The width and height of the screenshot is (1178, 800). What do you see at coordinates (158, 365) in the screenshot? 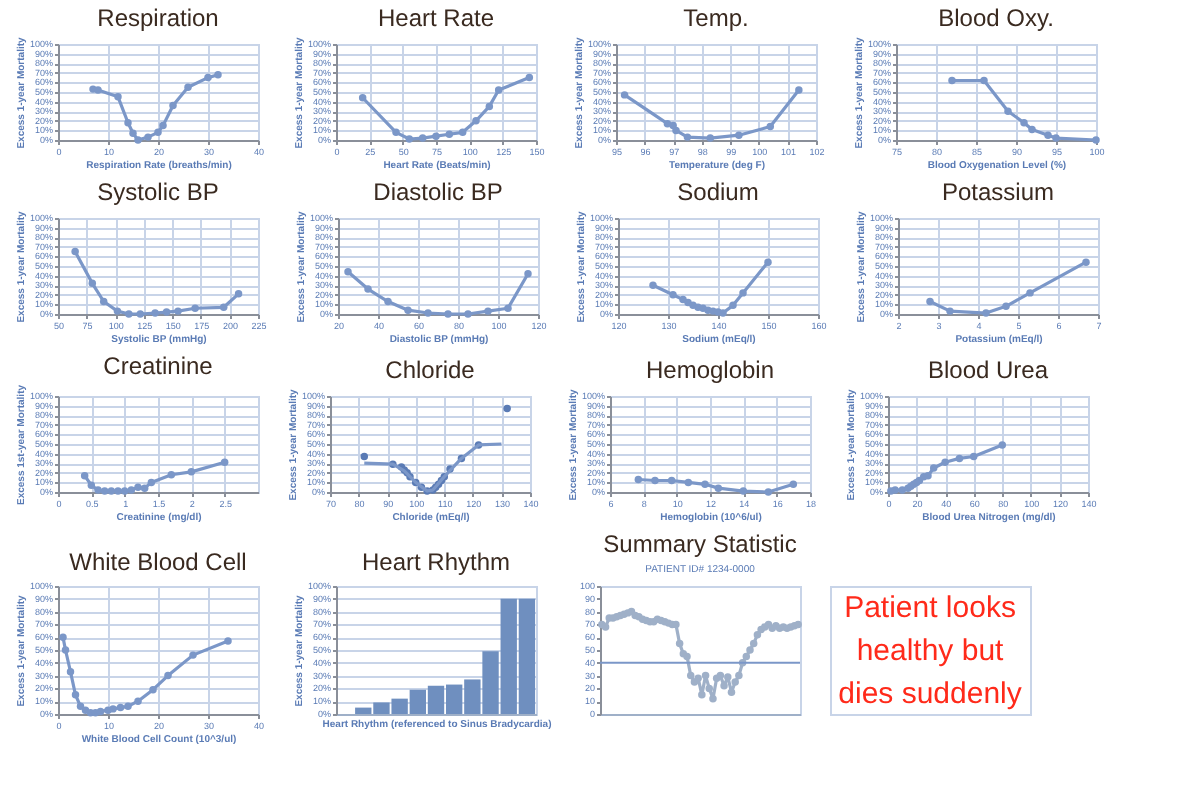
I see `chart-title: Creatinine` at bounding box center [158, 365].